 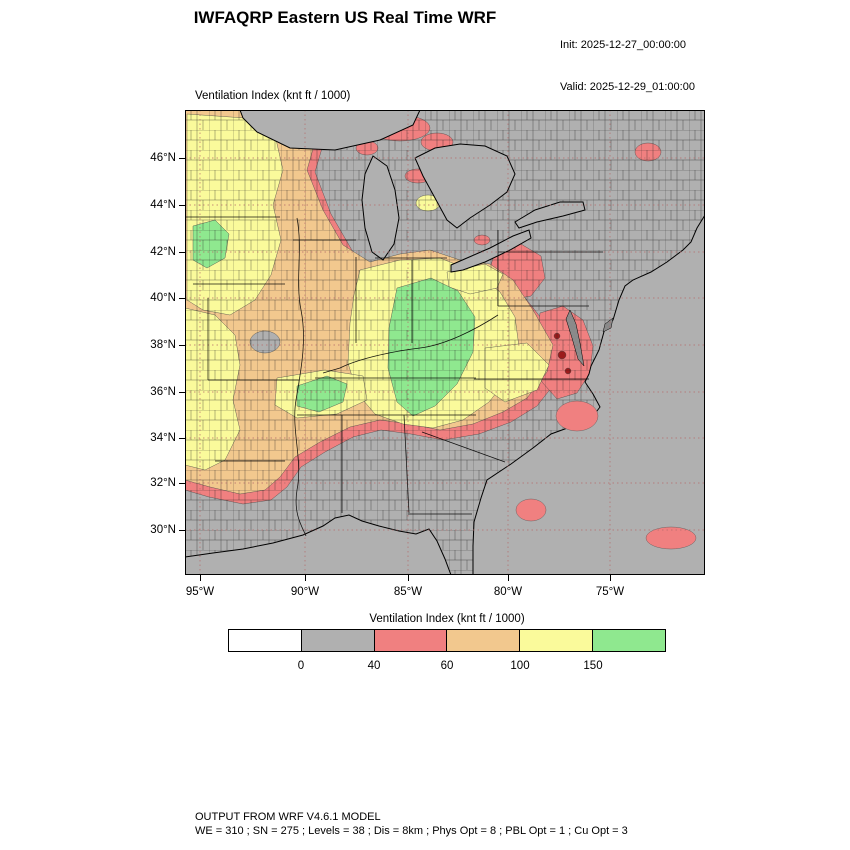 What do you see at coordinates (288, 817) in the screenshot?
I see `footer-model-line: OUTPUT FROM WRF V4.6.1 MODEL` at bounding box center [288, 817].